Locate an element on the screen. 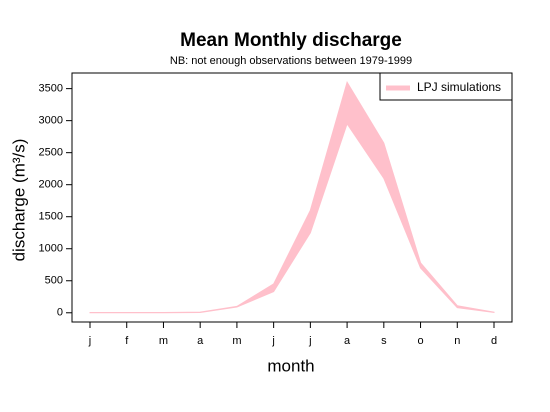 The width and height of the screenshot is (550, 412). y-axis-label: discharge (m³/s) is located at coordinates (18, 200).